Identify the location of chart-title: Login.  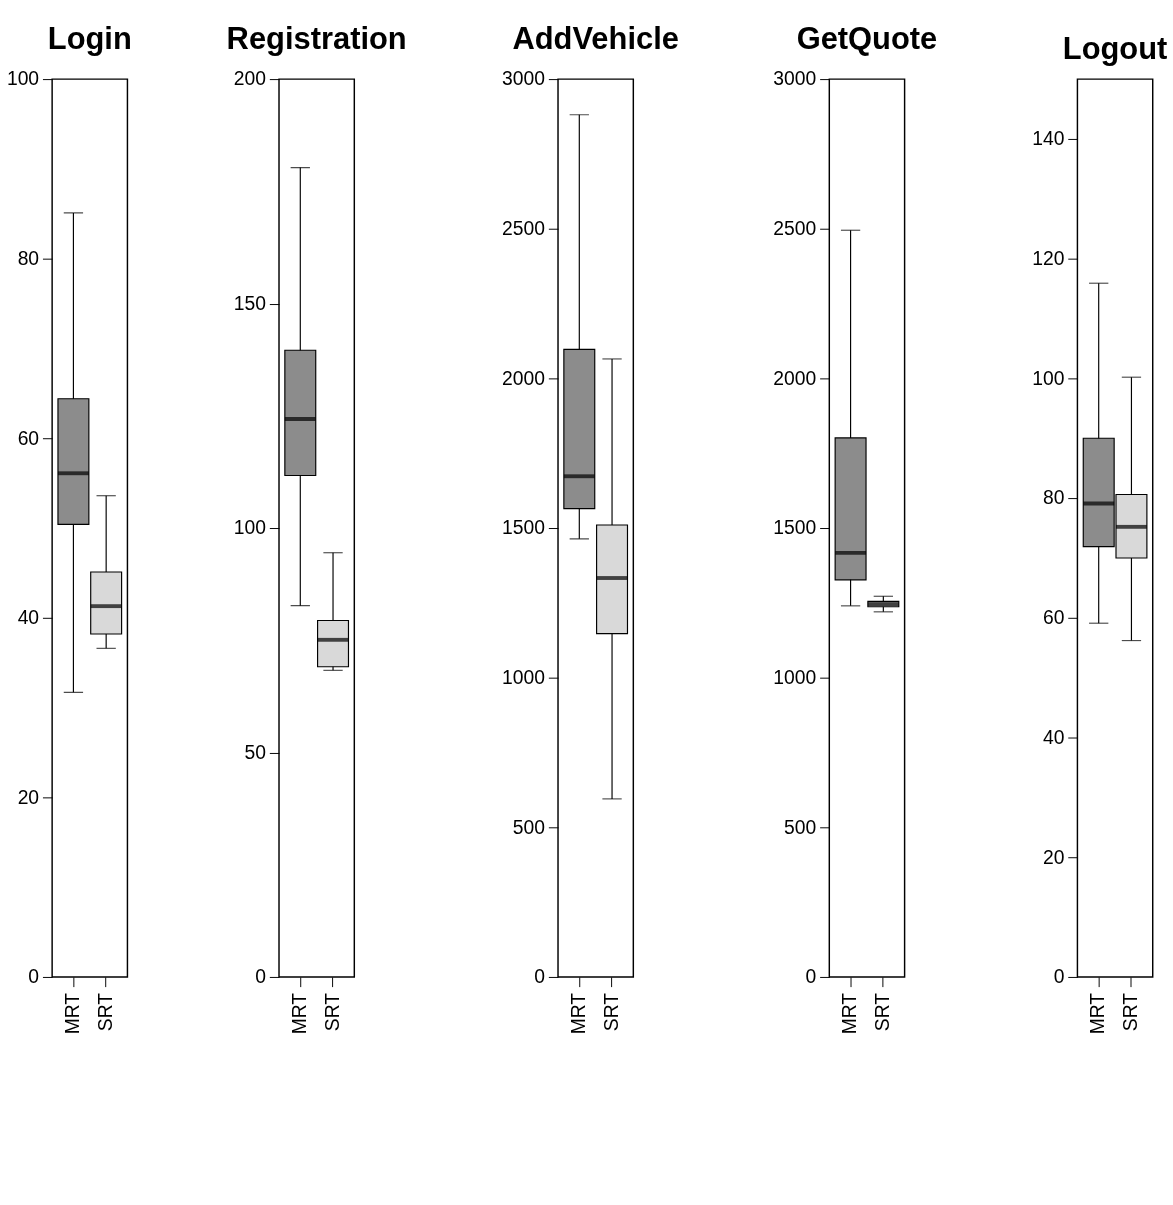
(89, 39).